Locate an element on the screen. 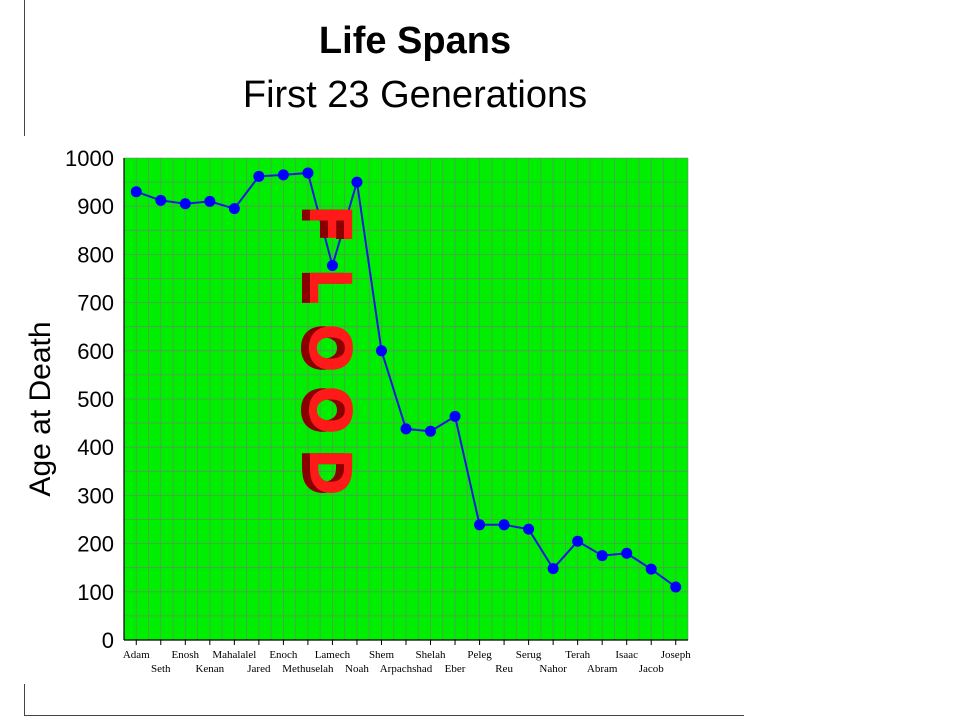 Image resolution: width=960 pixels, height=720 pixels. frame-gap is located at coordinates (24, 410).